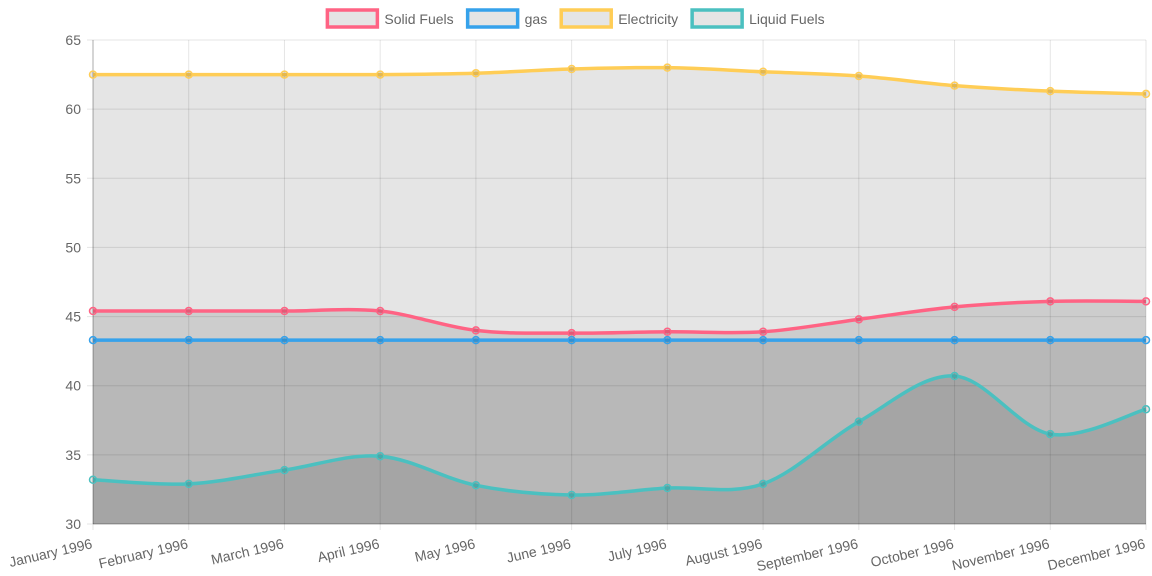  Describe the element at coordinates (724, 551) in the screenshot. I see `x-tick-label: August 1996` at that location.